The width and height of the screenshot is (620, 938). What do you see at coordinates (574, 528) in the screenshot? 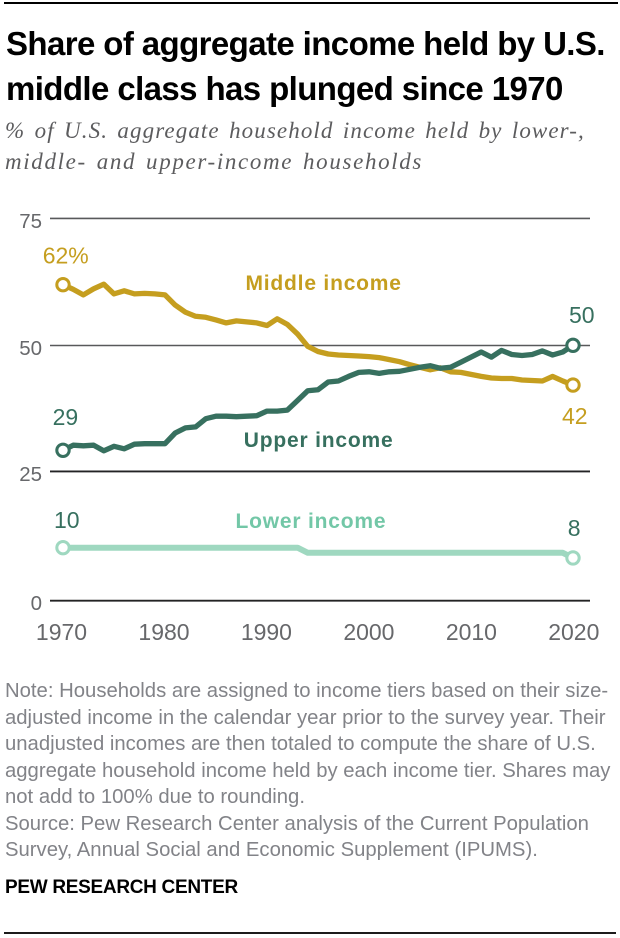
I see `svg-text: 8` at bounding box center [574, 528].